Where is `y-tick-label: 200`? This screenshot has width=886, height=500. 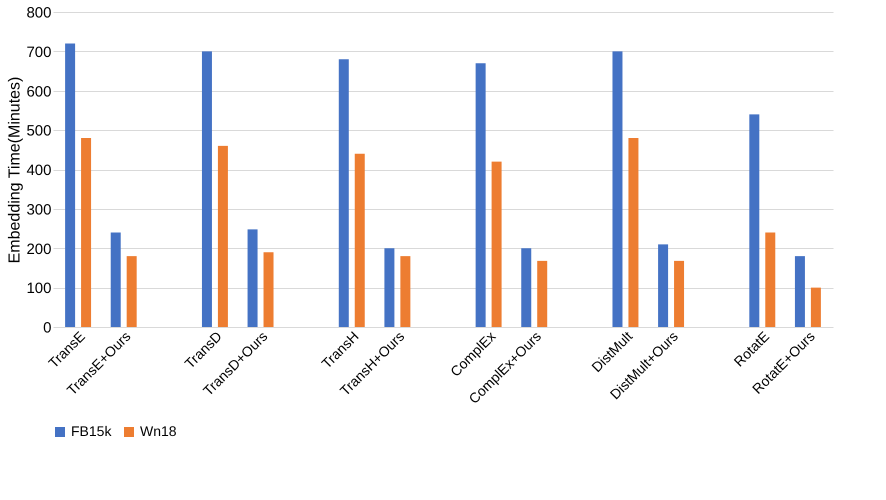
y-tick-label: 200 is located at coordinates (39, 249).